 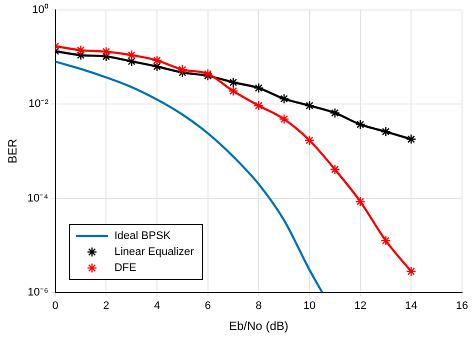 I want to click on x-tick-label: 4, so click(x=157, y=306).